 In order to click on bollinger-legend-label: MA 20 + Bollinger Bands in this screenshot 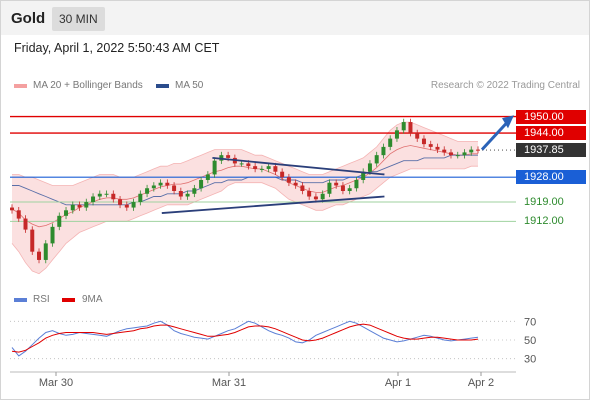, I will do `click(88, 85)`.